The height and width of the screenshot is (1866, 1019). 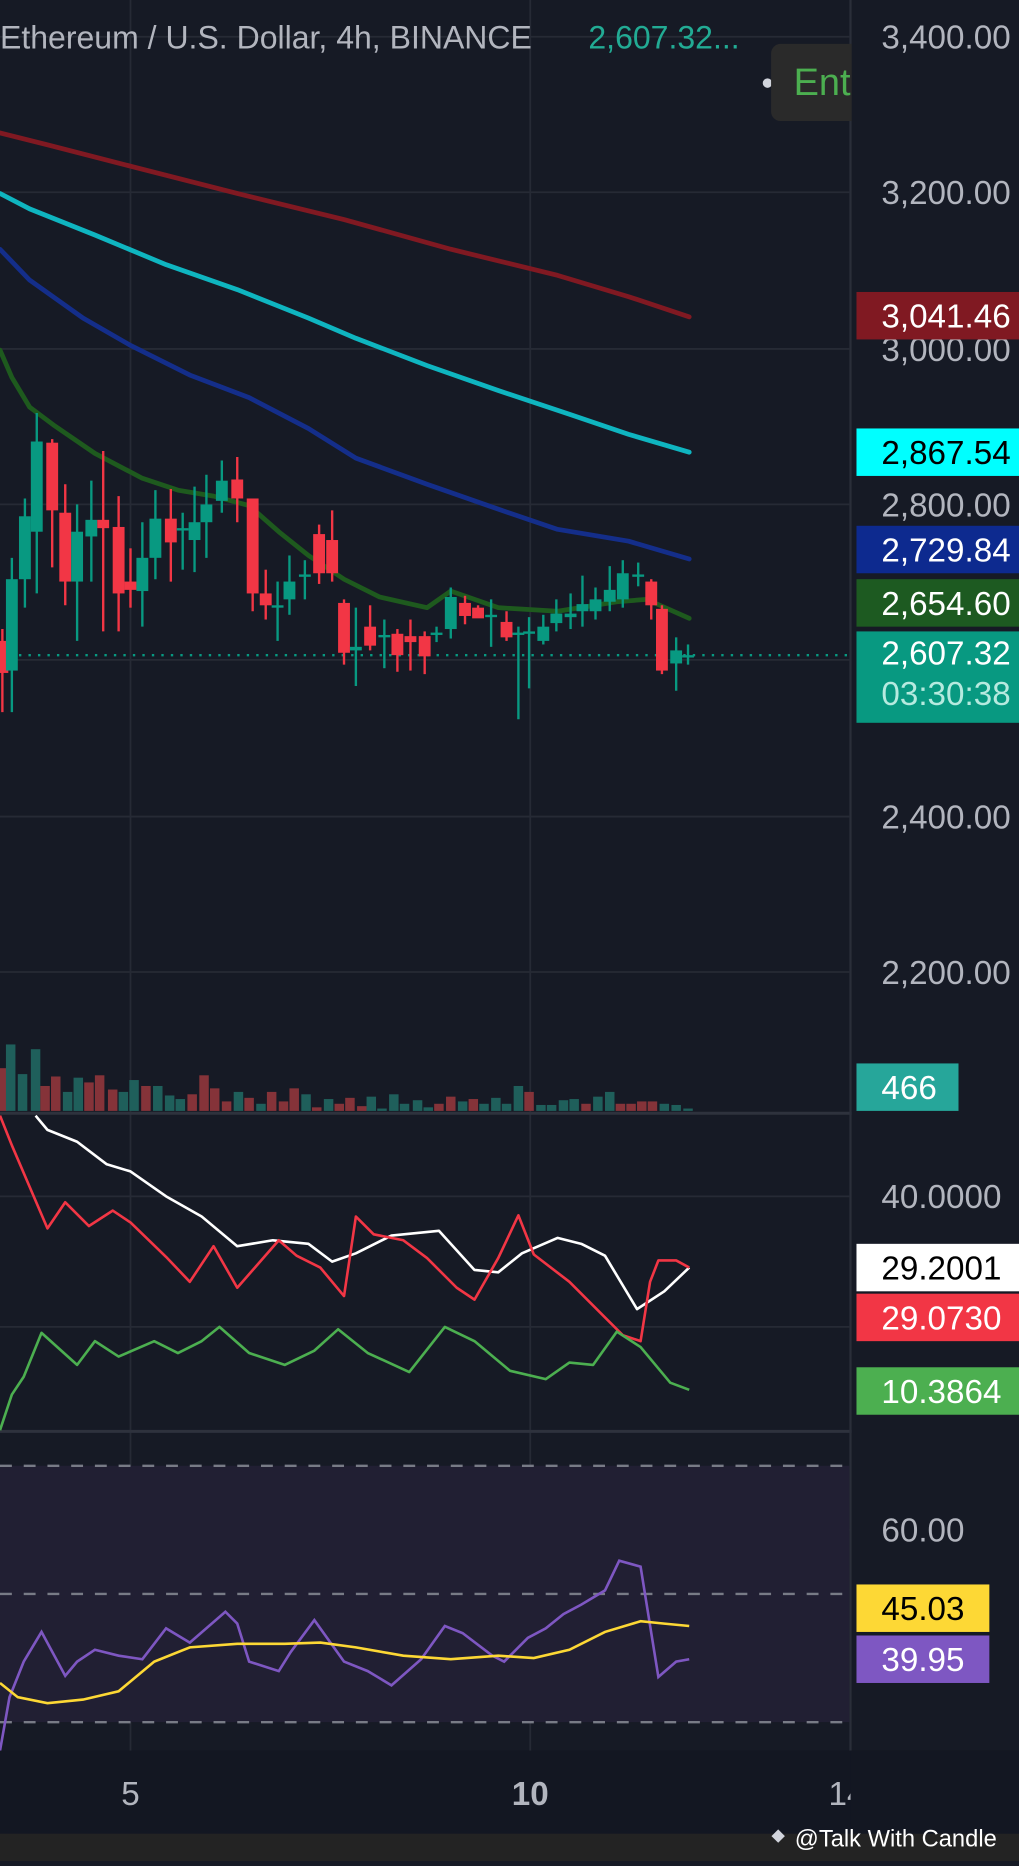 I want to click on svg-text: 3,041.46, so click(x=945, y=317).